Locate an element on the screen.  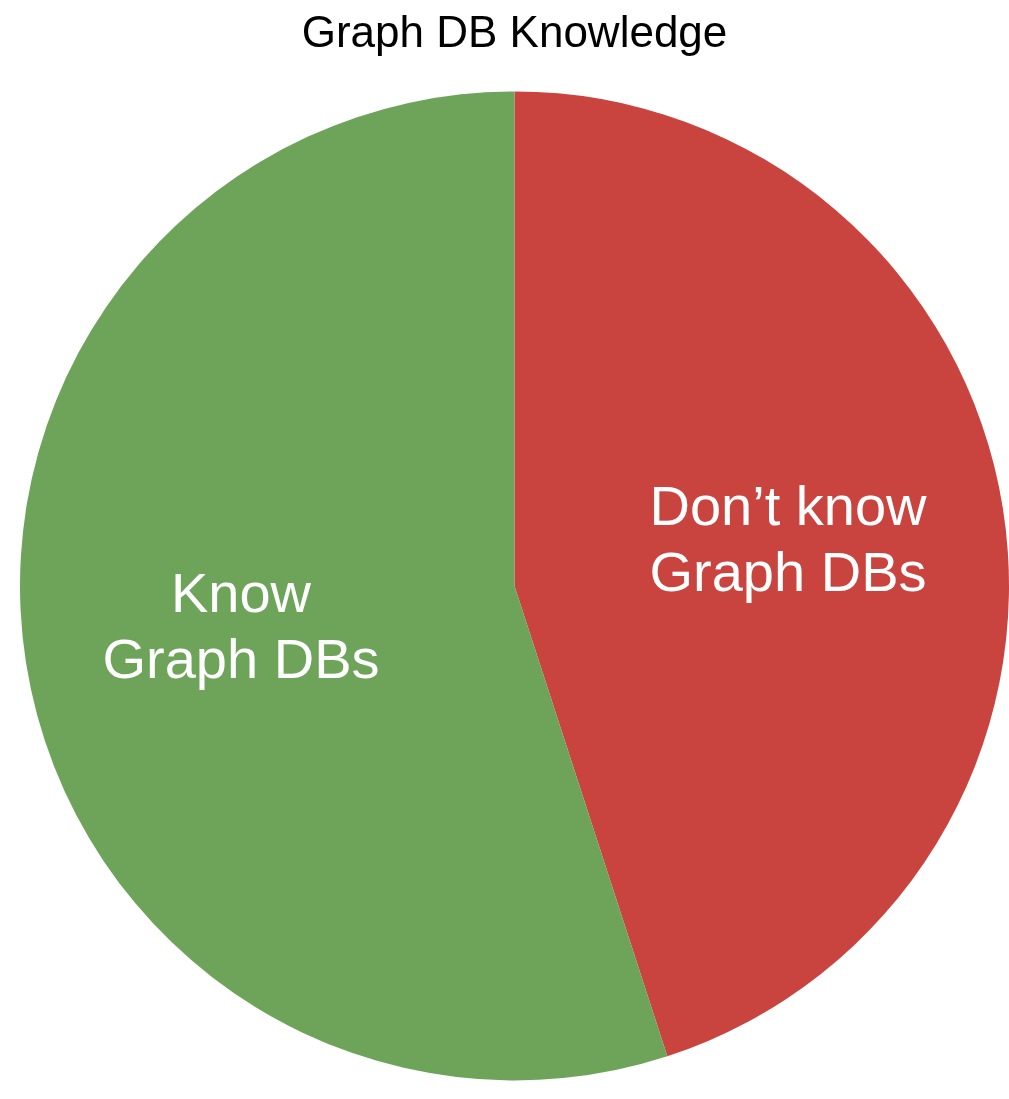
slice-label: Know Graph DBs is located at coordinates (241, 625).